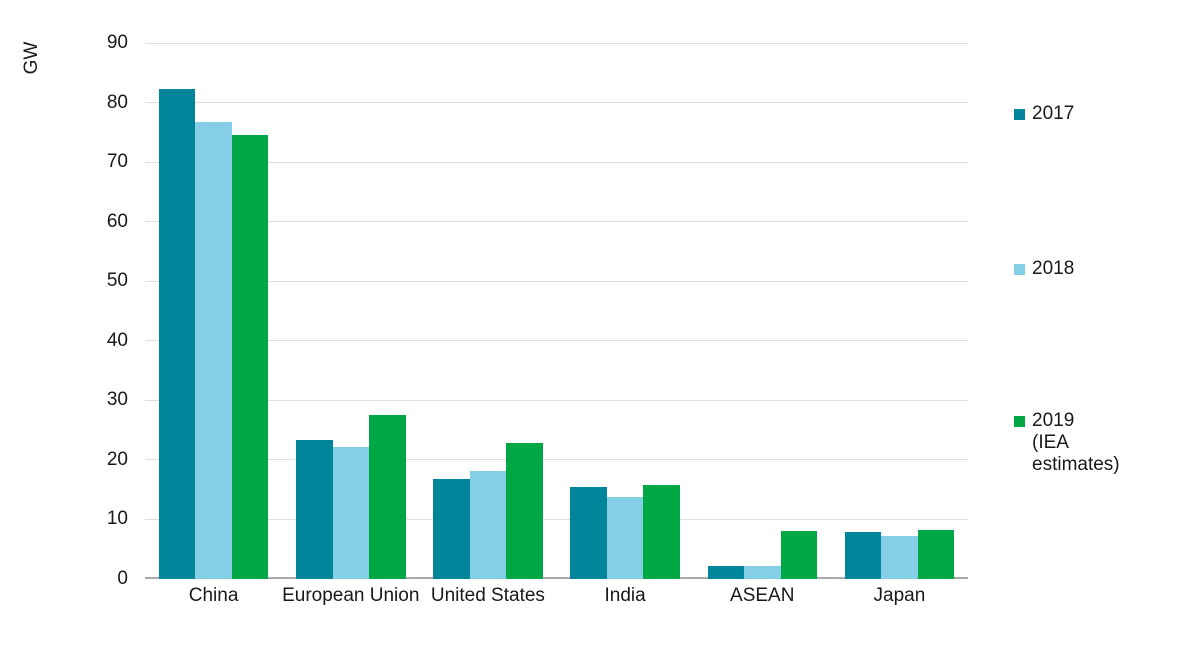  I want to click on bar-india-2018, so click(625, 537).